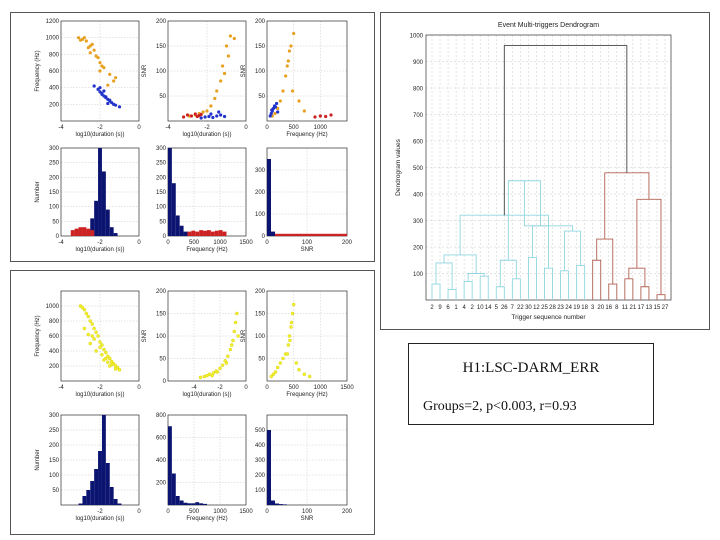  Describe the element at coordinates (290, 340) in the screenshot. I see `series-triggers` at that location.